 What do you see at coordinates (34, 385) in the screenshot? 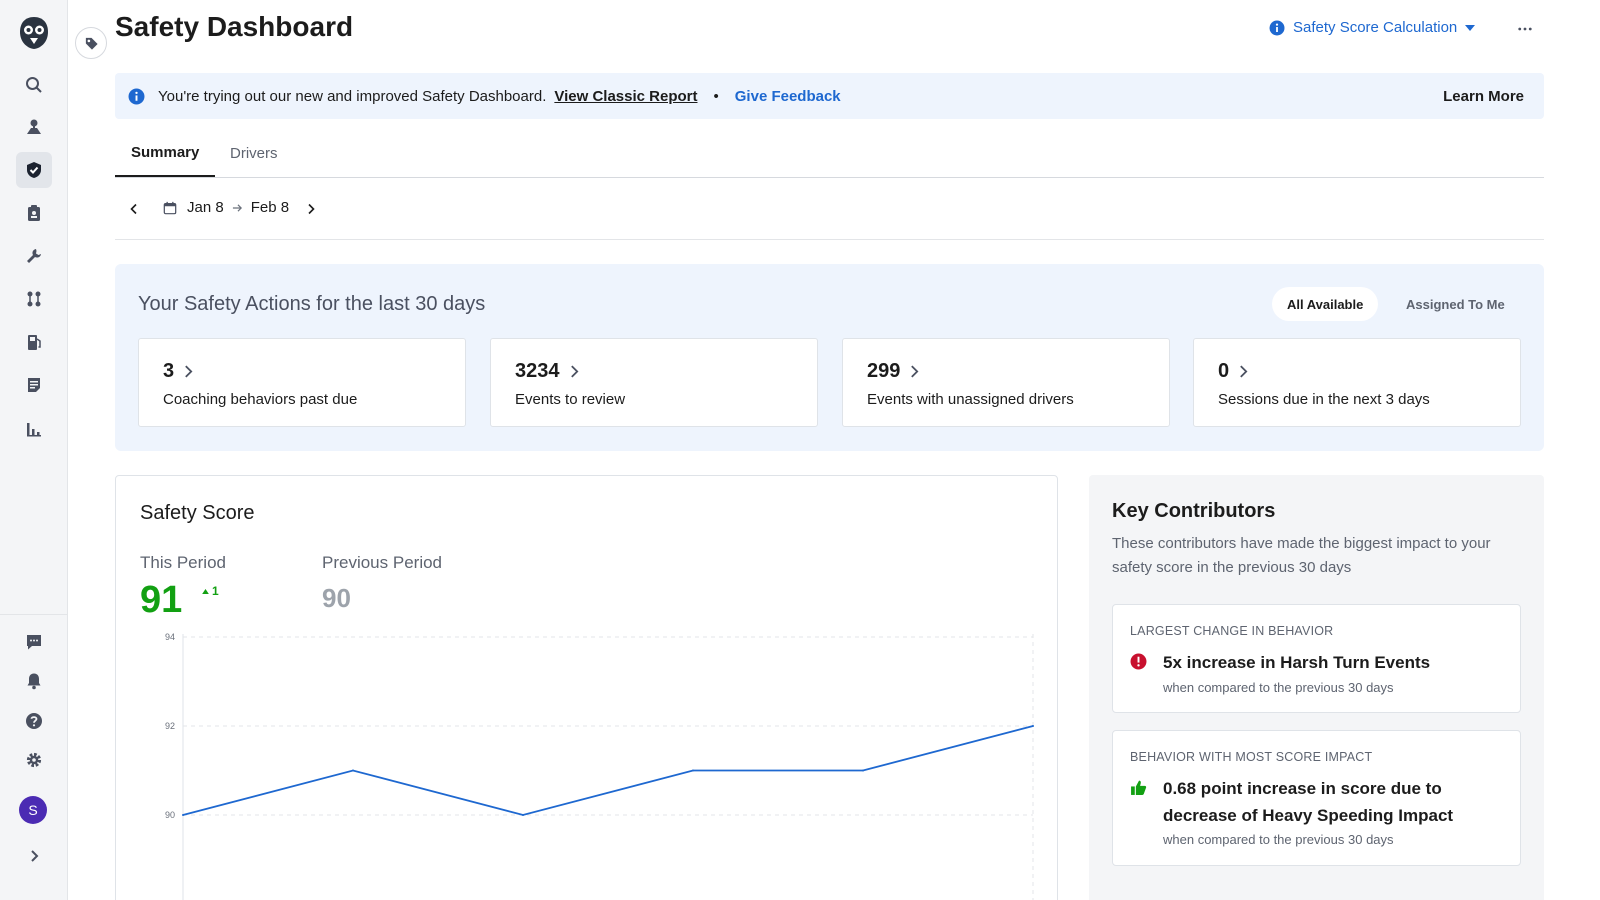
I see `sidebar-documents` at bounding box center [34, 385].